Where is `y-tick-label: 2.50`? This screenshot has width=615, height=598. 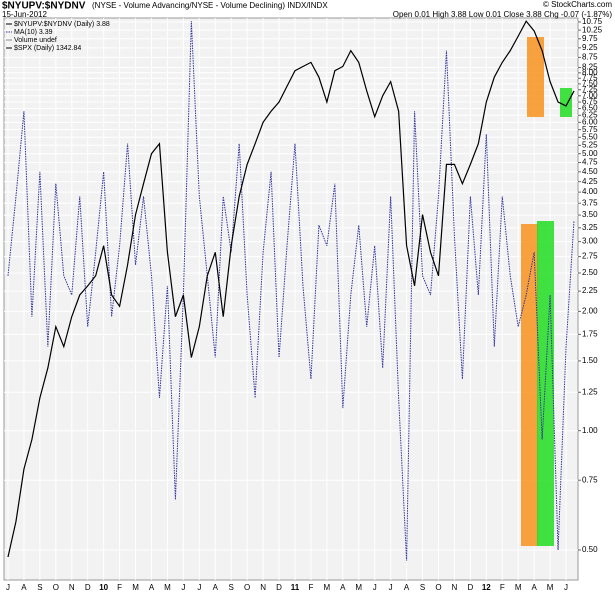 y-tick-label: 2.50 is located at coordinates (590, 272).